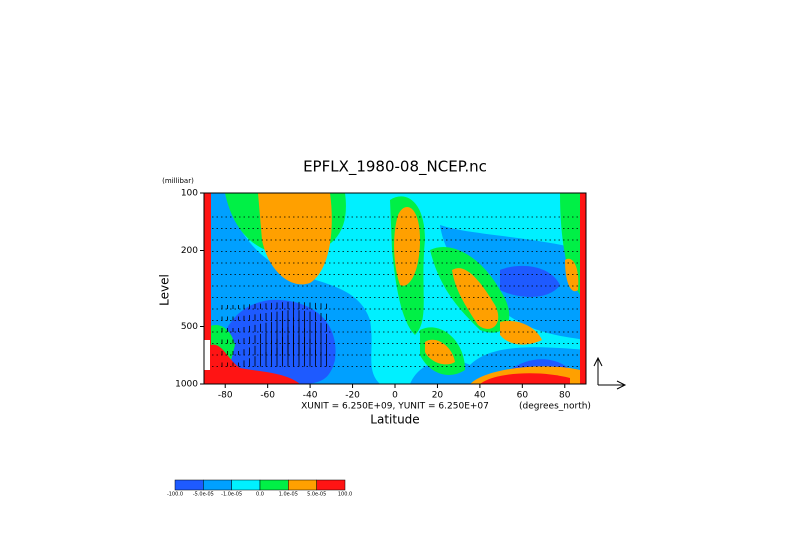 The height and width of the screenshot is (558, 789). I want to click on y-tick-label: 200, so click(189, 251).